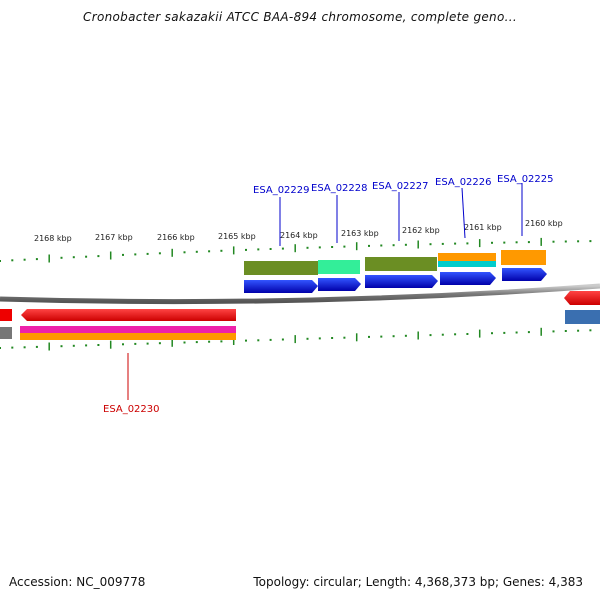  I want to click on gene-esa02228-arrow, so click(339, 284).